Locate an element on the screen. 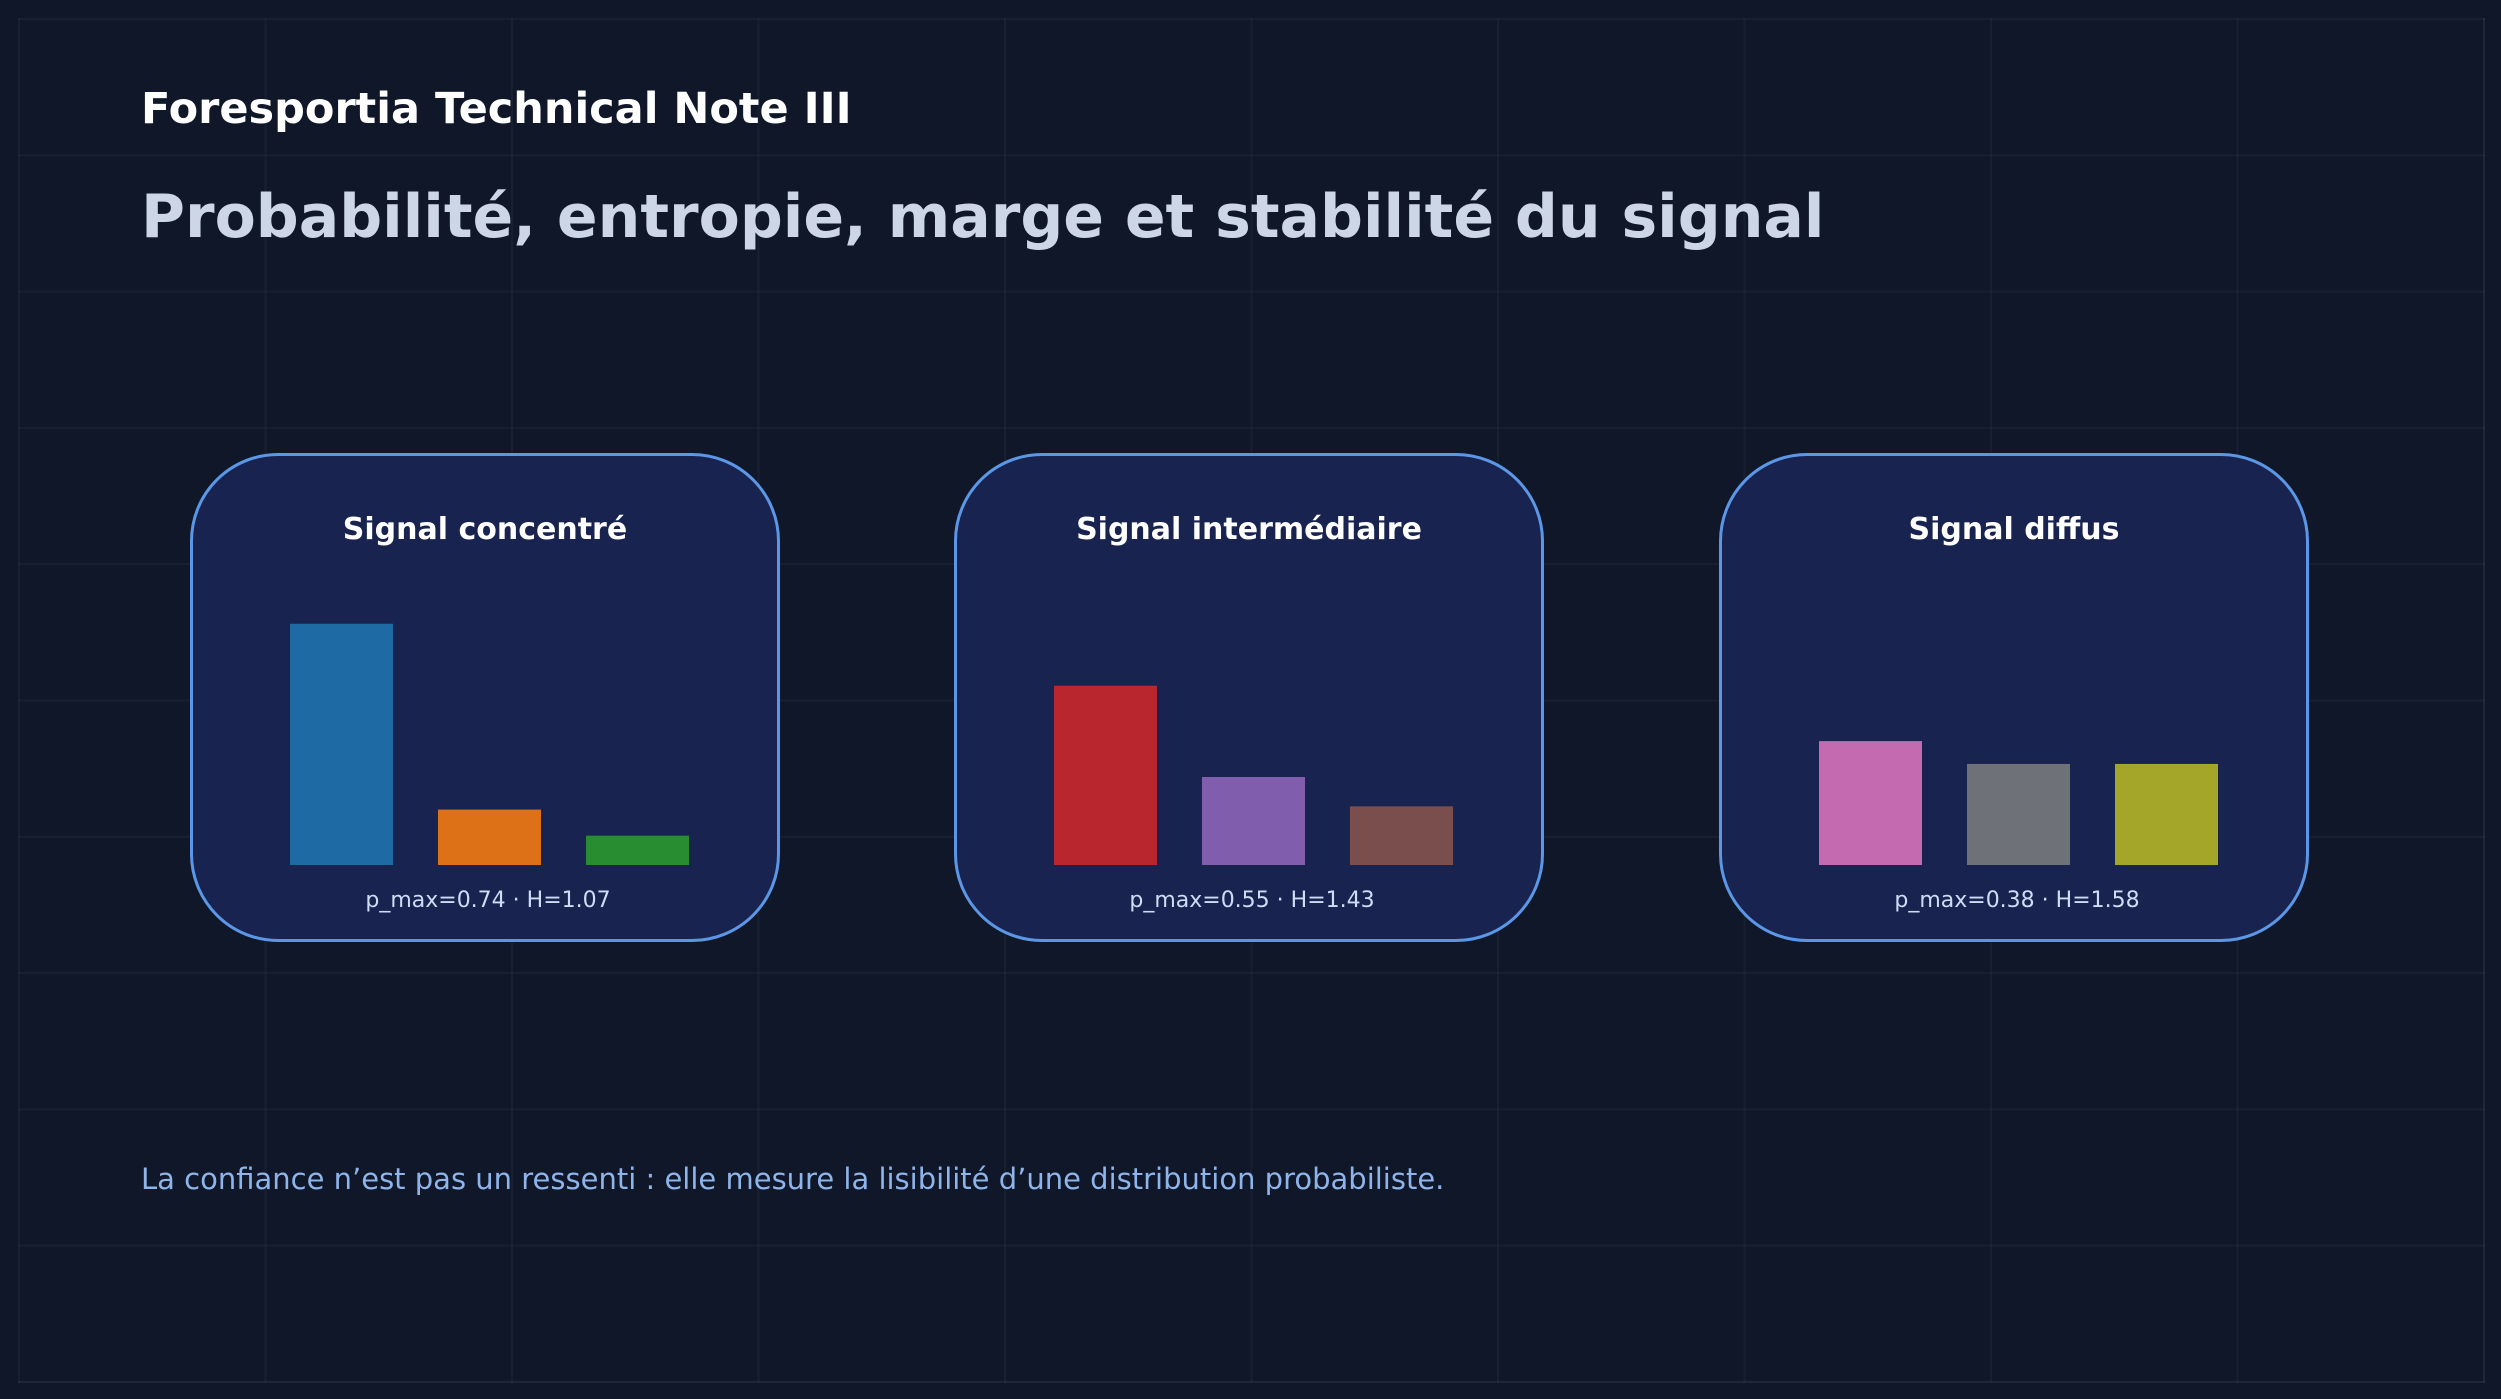  panel-title: Signal concentré is located at coordinates (485, 529).